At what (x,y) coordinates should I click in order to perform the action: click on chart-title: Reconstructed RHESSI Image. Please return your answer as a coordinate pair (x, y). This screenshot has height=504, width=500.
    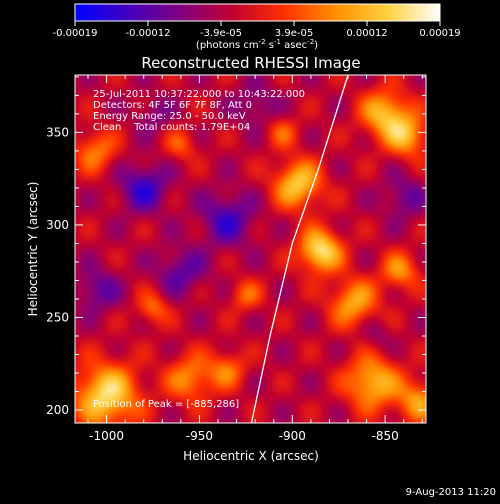
    Looking at the image, I should click on (250, 63).